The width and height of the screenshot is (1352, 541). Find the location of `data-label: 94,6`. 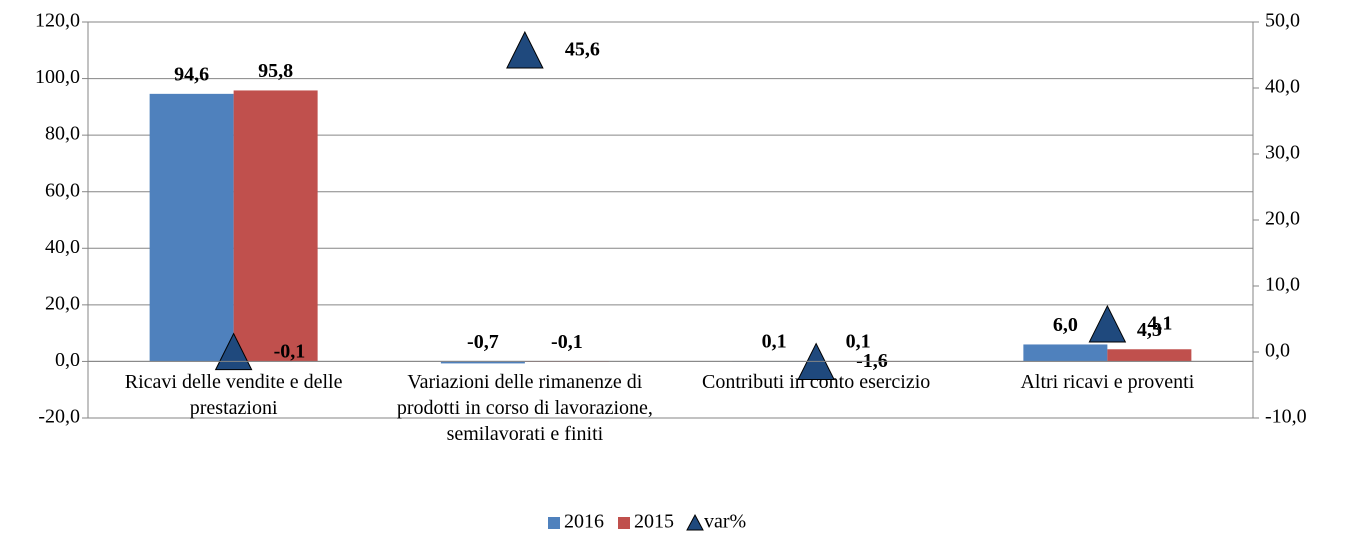

data-label: 94,6 is located at coordinates (191, 74).